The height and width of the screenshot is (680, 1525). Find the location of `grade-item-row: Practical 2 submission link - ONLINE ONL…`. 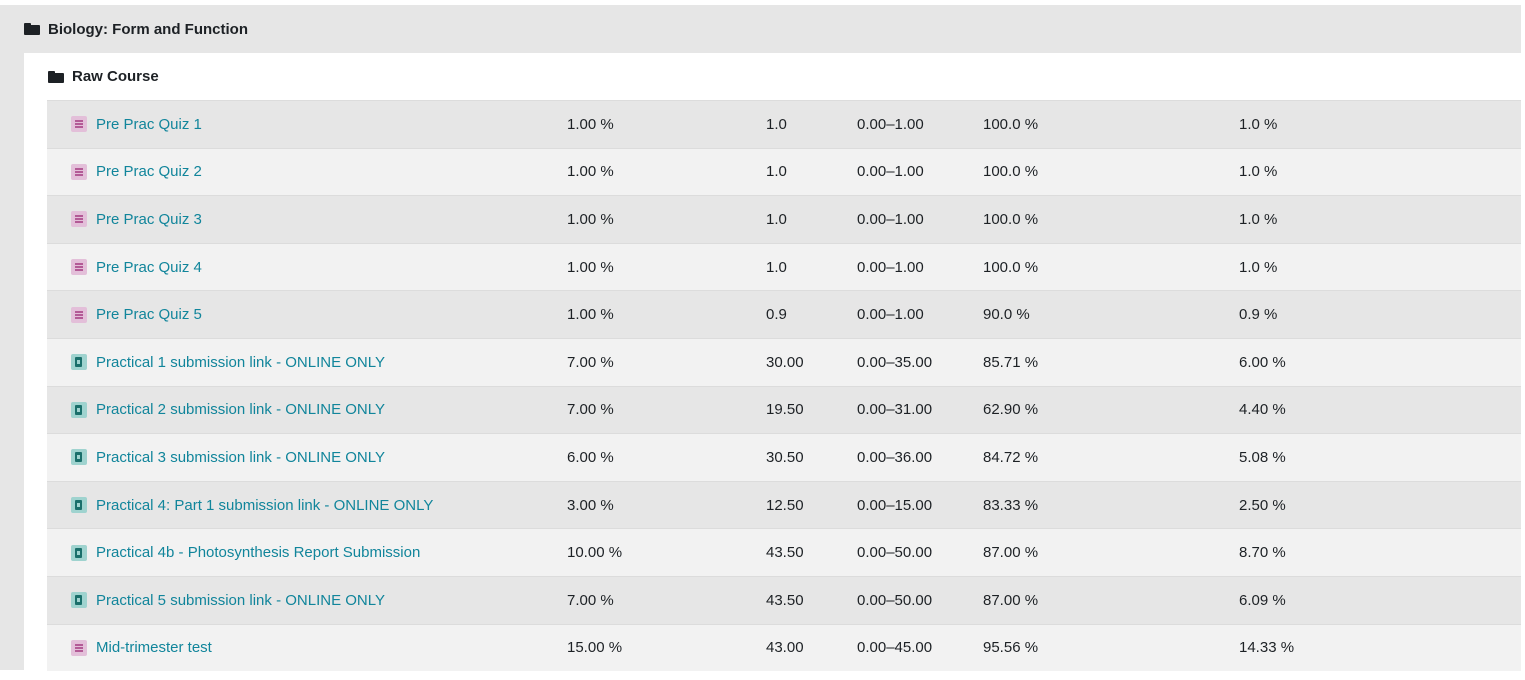

grade-item-row: Practical 2 submission link - ONLINE ONL… is located at coordinates (784, 409).